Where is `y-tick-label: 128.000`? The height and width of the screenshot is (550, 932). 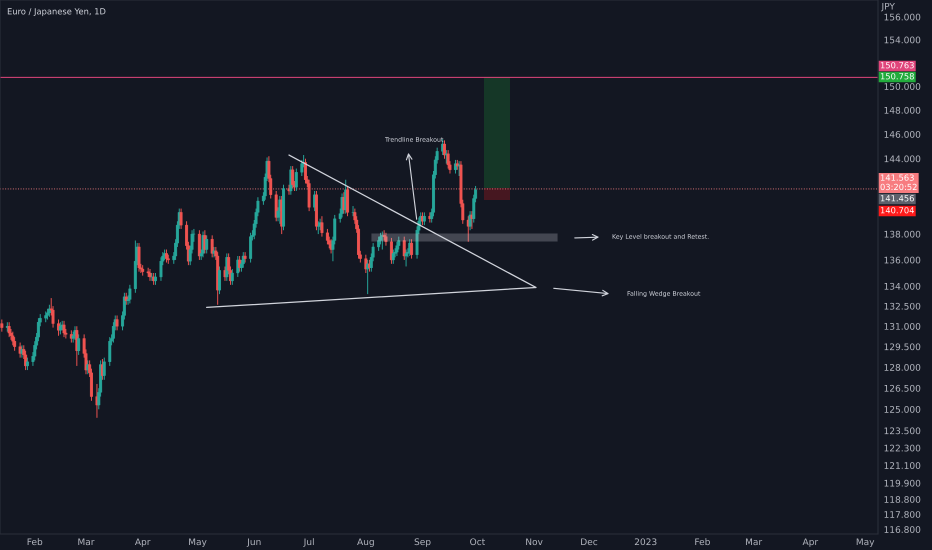
y-tick-label: 128.000 is located at coordinates (902, 367).